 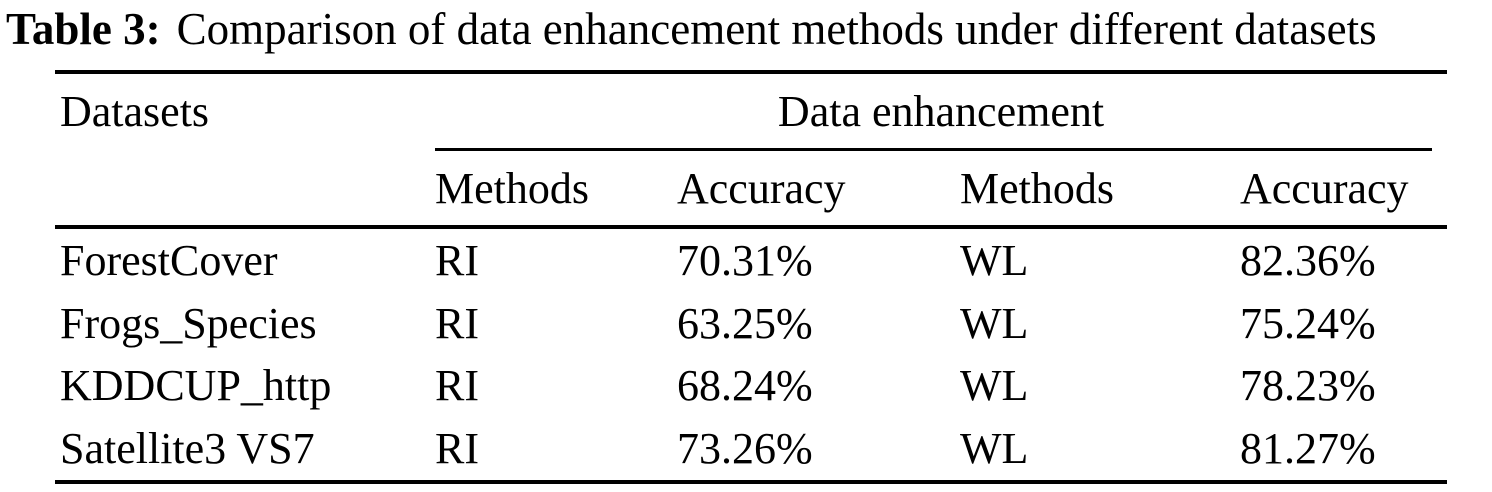 What do you see at coordinates (187, 449) in the screenshot?
I see `dataset-name-cell: Satellite3 VS7` at bounding box center [187, 449].